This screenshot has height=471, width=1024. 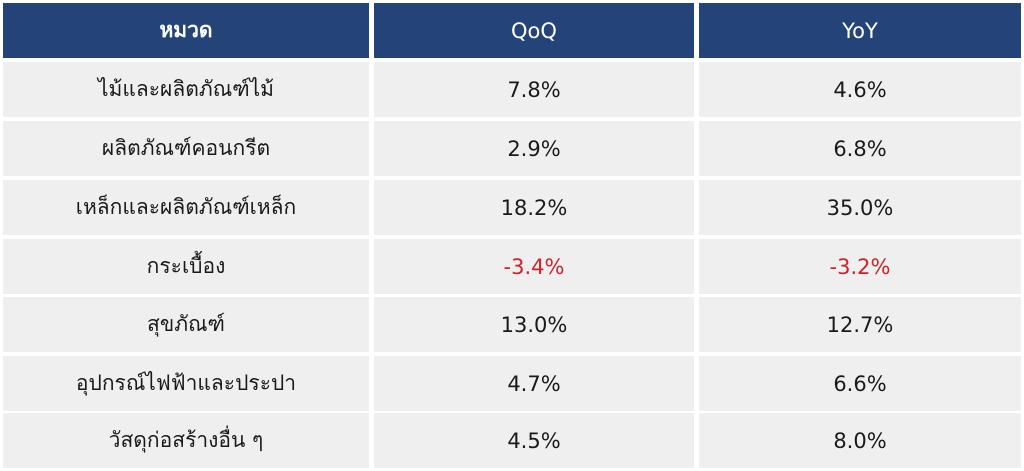 What do you see at coordinates (534, 383) in the screenshot?
I see `qoq-cell: 4.7%` at bounding box center [534, 383].